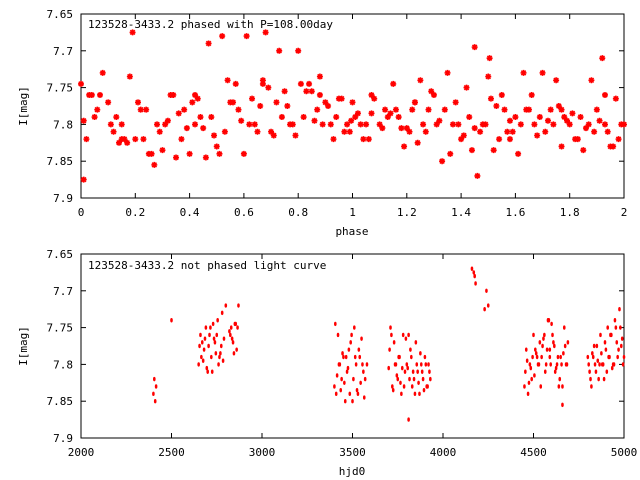 This screenshot has width=640, height=480. What do you see at coordinates (60, 401) in the screenshot?
I see `raw-y-tick-label: 7.85` at bounding box center [60, 401].